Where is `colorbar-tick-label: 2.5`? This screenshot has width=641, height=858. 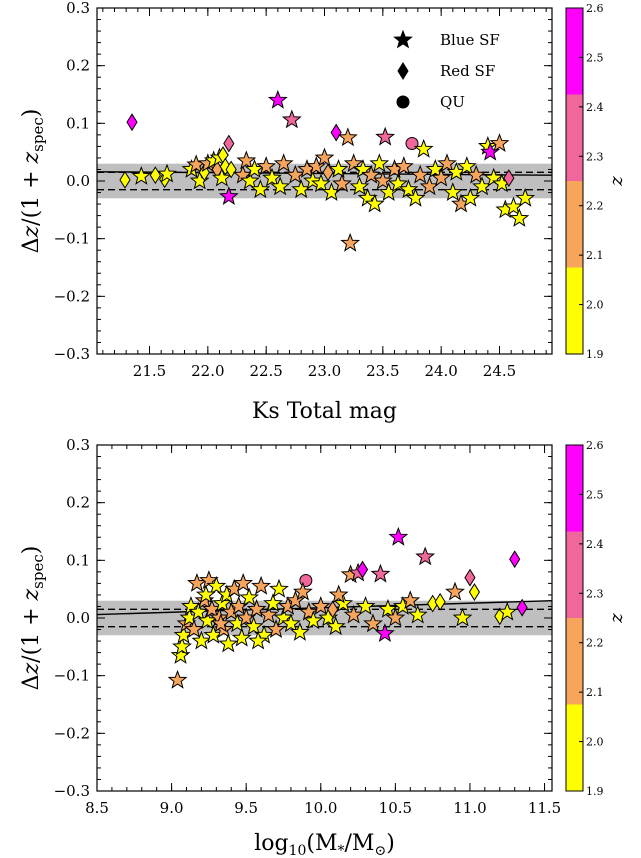 colorbar-tick-label: 2.5 is located at coordinates (595, 494).